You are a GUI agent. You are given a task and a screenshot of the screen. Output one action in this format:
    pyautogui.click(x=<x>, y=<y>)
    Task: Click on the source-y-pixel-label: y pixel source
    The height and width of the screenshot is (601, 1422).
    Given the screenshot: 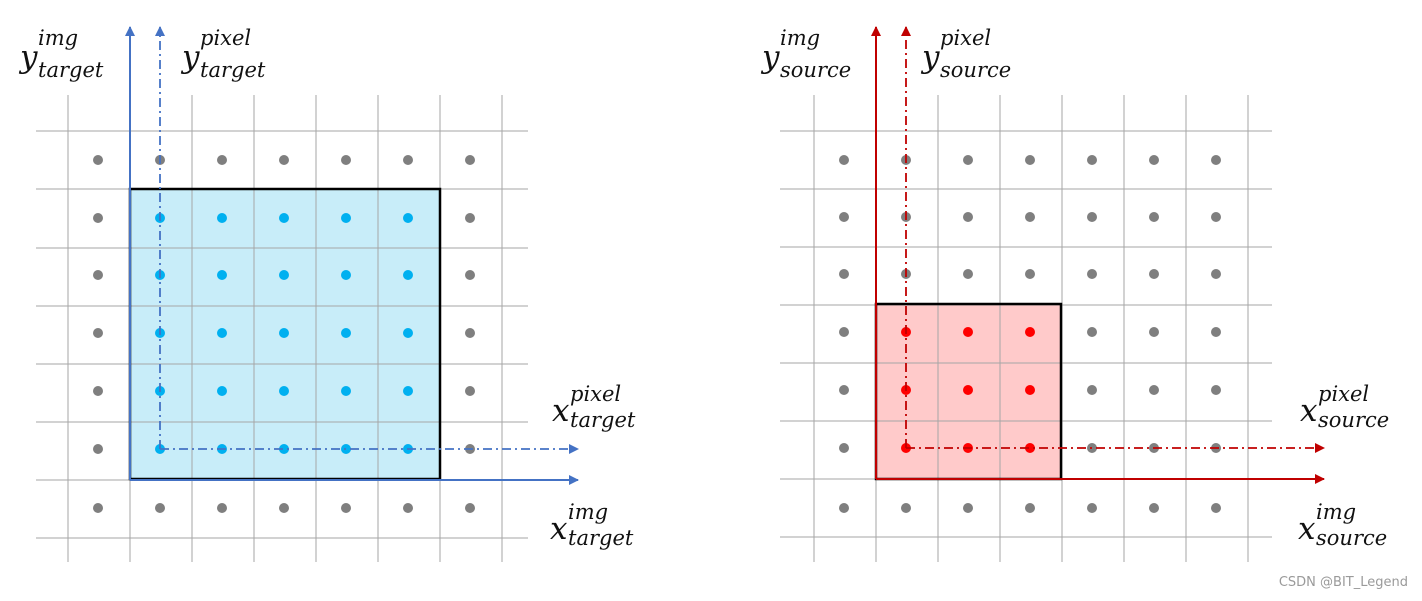 What is the action you would take?
    pyautogui.click(x=967, y=54)
    